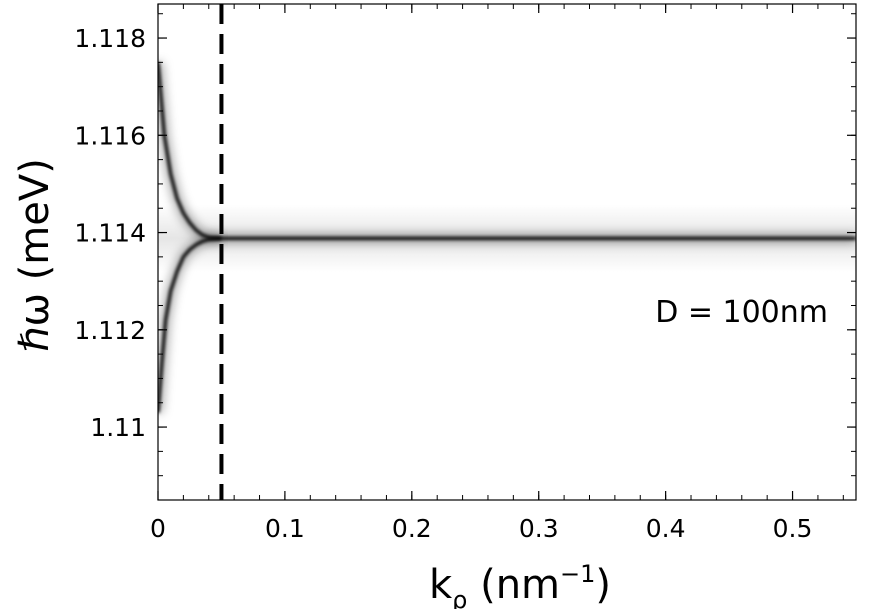 The width and height of the screenshot is (869, 609). Describe the element at coordinates (481, 528) in the screenshot. I see `x-tick-labels: 0 0.1 0.2 0.3 0.4 0.5` at that location.